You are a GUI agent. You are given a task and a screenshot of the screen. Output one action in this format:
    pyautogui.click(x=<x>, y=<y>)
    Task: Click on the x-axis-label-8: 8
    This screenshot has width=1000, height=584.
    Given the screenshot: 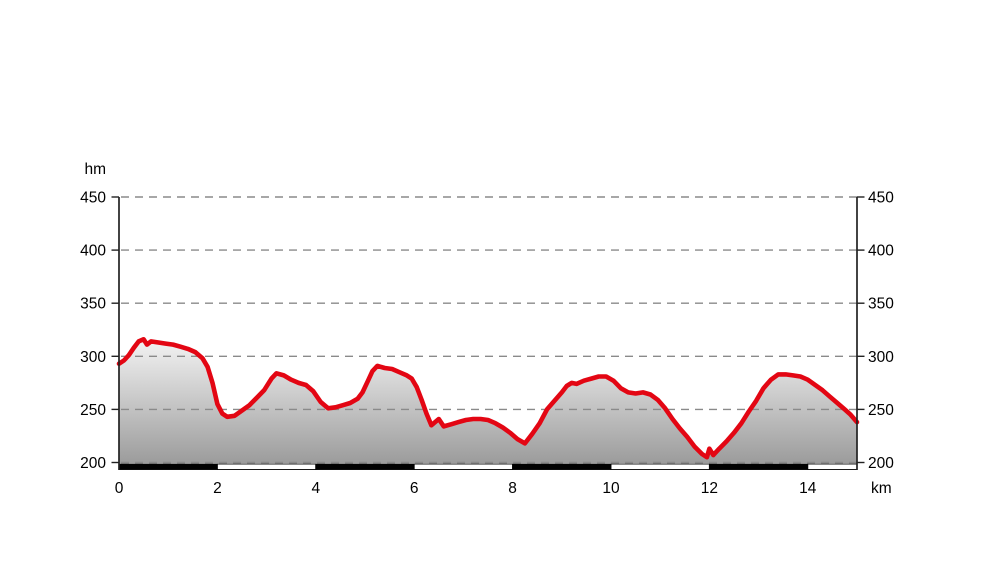 What is the action you would take?
    pyautogui.click(x=512, y=488)
    